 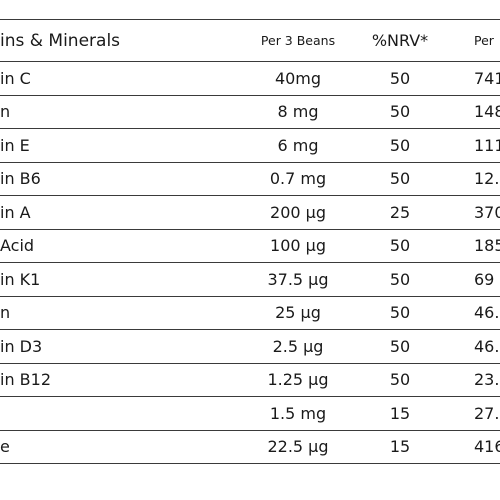 What do you see at coordinates (487, 380) in the screenshot?
I see `row-per-extra: 23.1` at bounding box center [487, 380].